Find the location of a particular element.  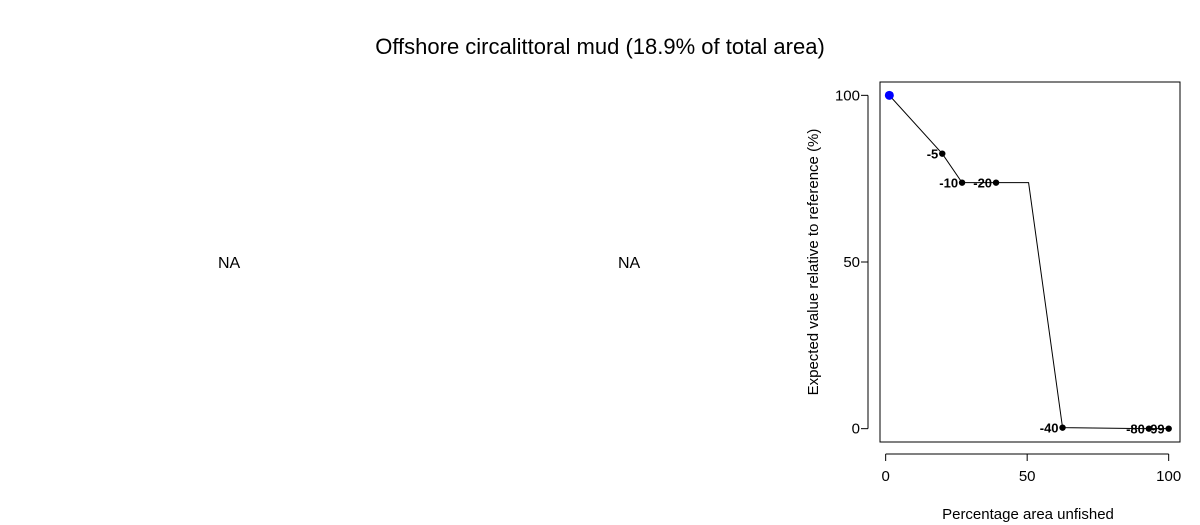

y-tick-label: 50 is located at coordinates (851, 262).